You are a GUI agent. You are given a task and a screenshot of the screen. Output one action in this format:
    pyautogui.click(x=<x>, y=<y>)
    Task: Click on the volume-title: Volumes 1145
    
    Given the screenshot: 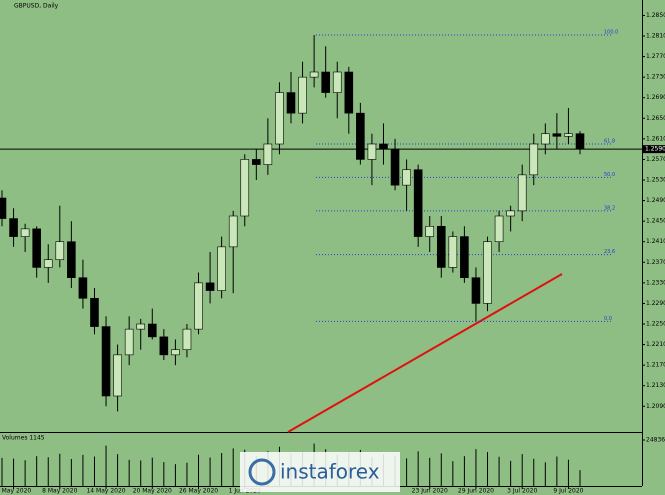 What is the action you would take?
    pyautogui.click(x=23, y=438)
    